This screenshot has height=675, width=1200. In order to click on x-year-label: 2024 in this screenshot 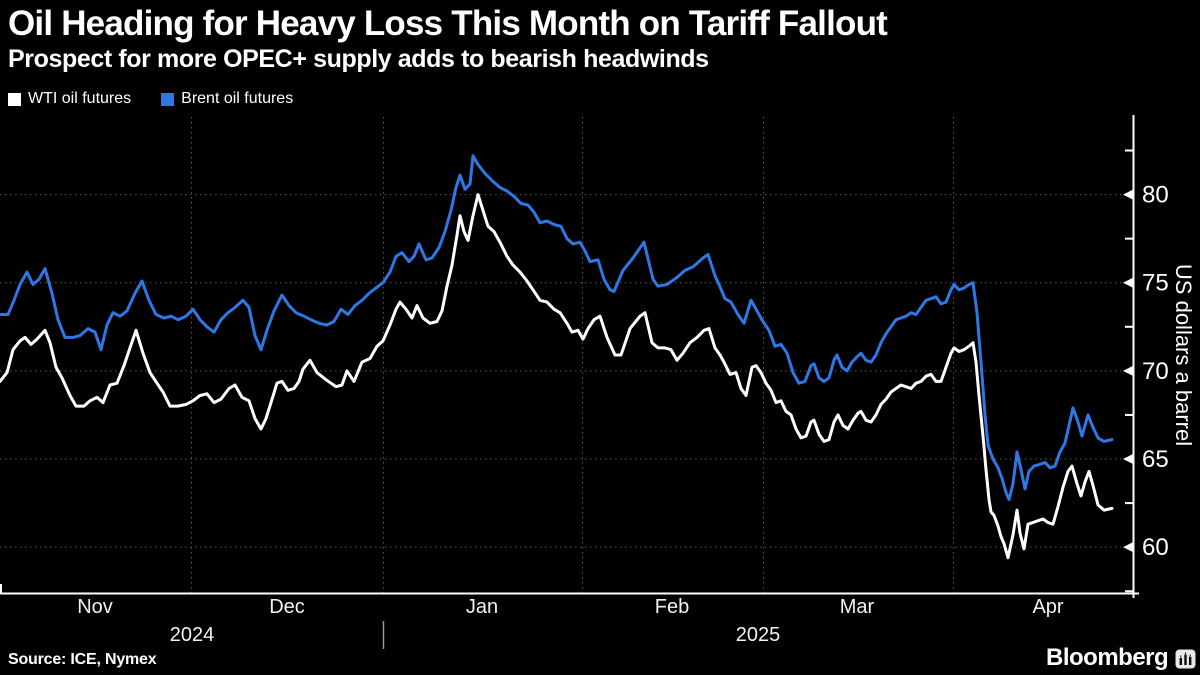, I will do `click(192, 635)`.